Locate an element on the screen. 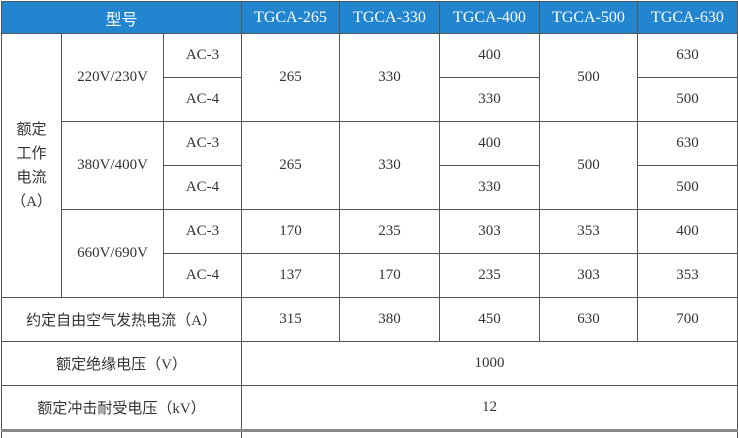 The height and width of the screenshot is (438, 738). thermal-row: 约定自由空气发热电流（A） 315 380 450 630 700 is located at coordinates (370, 320).